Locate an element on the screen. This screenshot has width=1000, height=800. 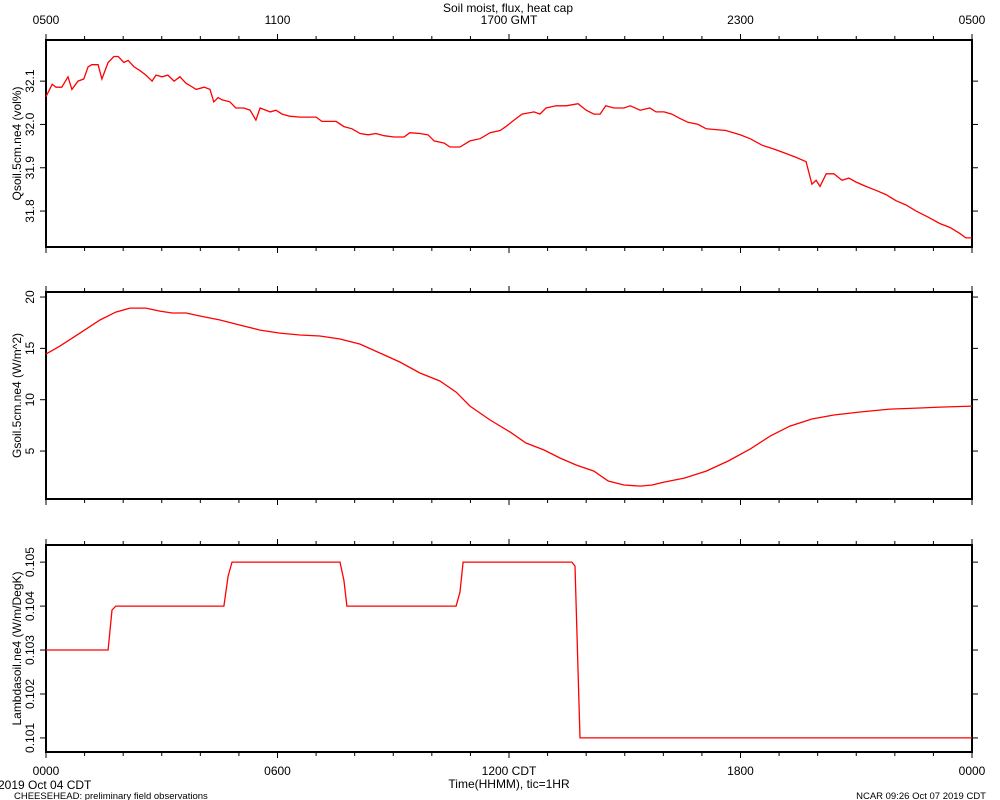
y-tick-label: 20 is located at coordinates (30, 297).